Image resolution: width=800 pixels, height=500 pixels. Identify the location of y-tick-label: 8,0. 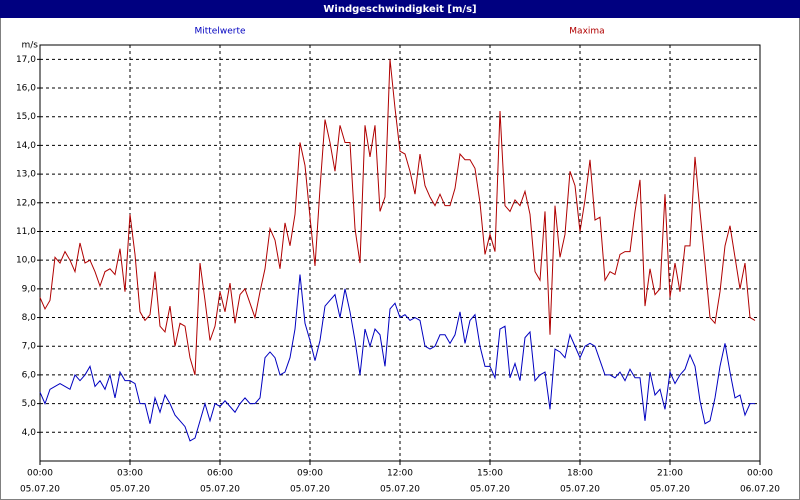
(29, 318).